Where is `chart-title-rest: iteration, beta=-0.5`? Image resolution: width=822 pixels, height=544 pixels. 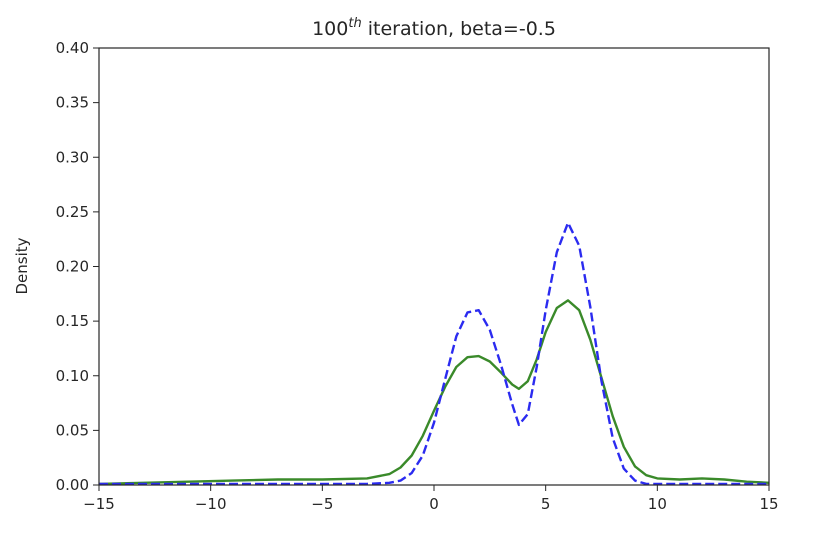 chart-title-rest: iteration, beta=-0.5 is located at coordinates (459, 29).